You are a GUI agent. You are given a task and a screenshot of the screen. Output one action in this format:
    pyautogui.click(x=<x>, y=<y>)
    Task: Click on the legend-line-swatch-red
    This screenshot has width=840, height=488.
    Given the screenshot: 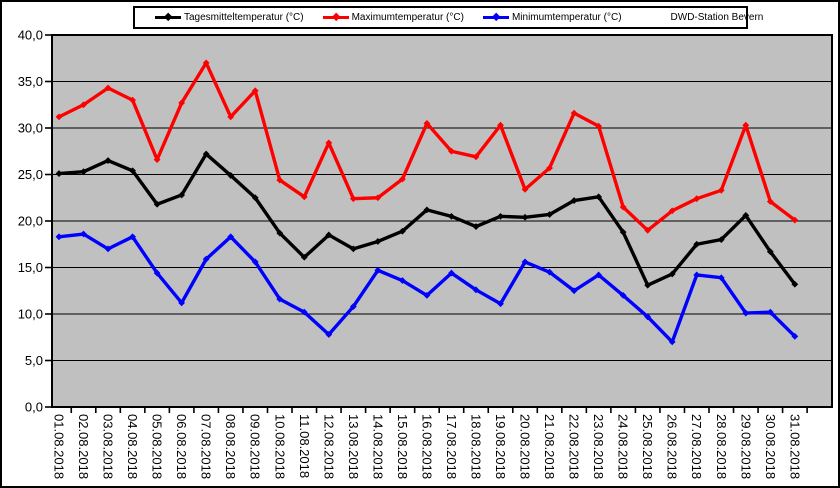 What is the action you would take?
    pyautogui.click(x=335, y=17)
    